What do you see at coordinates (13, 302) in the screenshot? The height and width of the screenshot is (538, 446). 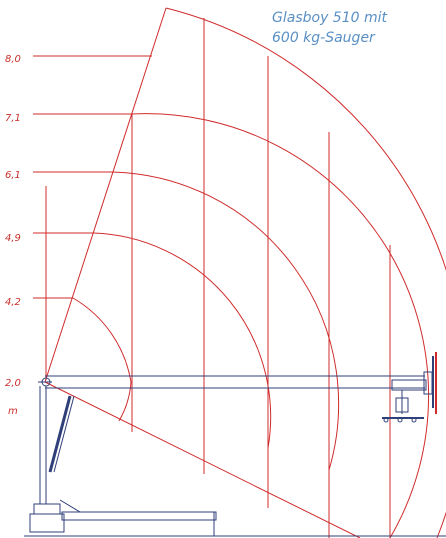 I see `height-label-4-2: 4,2` at bounding box center [13, 302].